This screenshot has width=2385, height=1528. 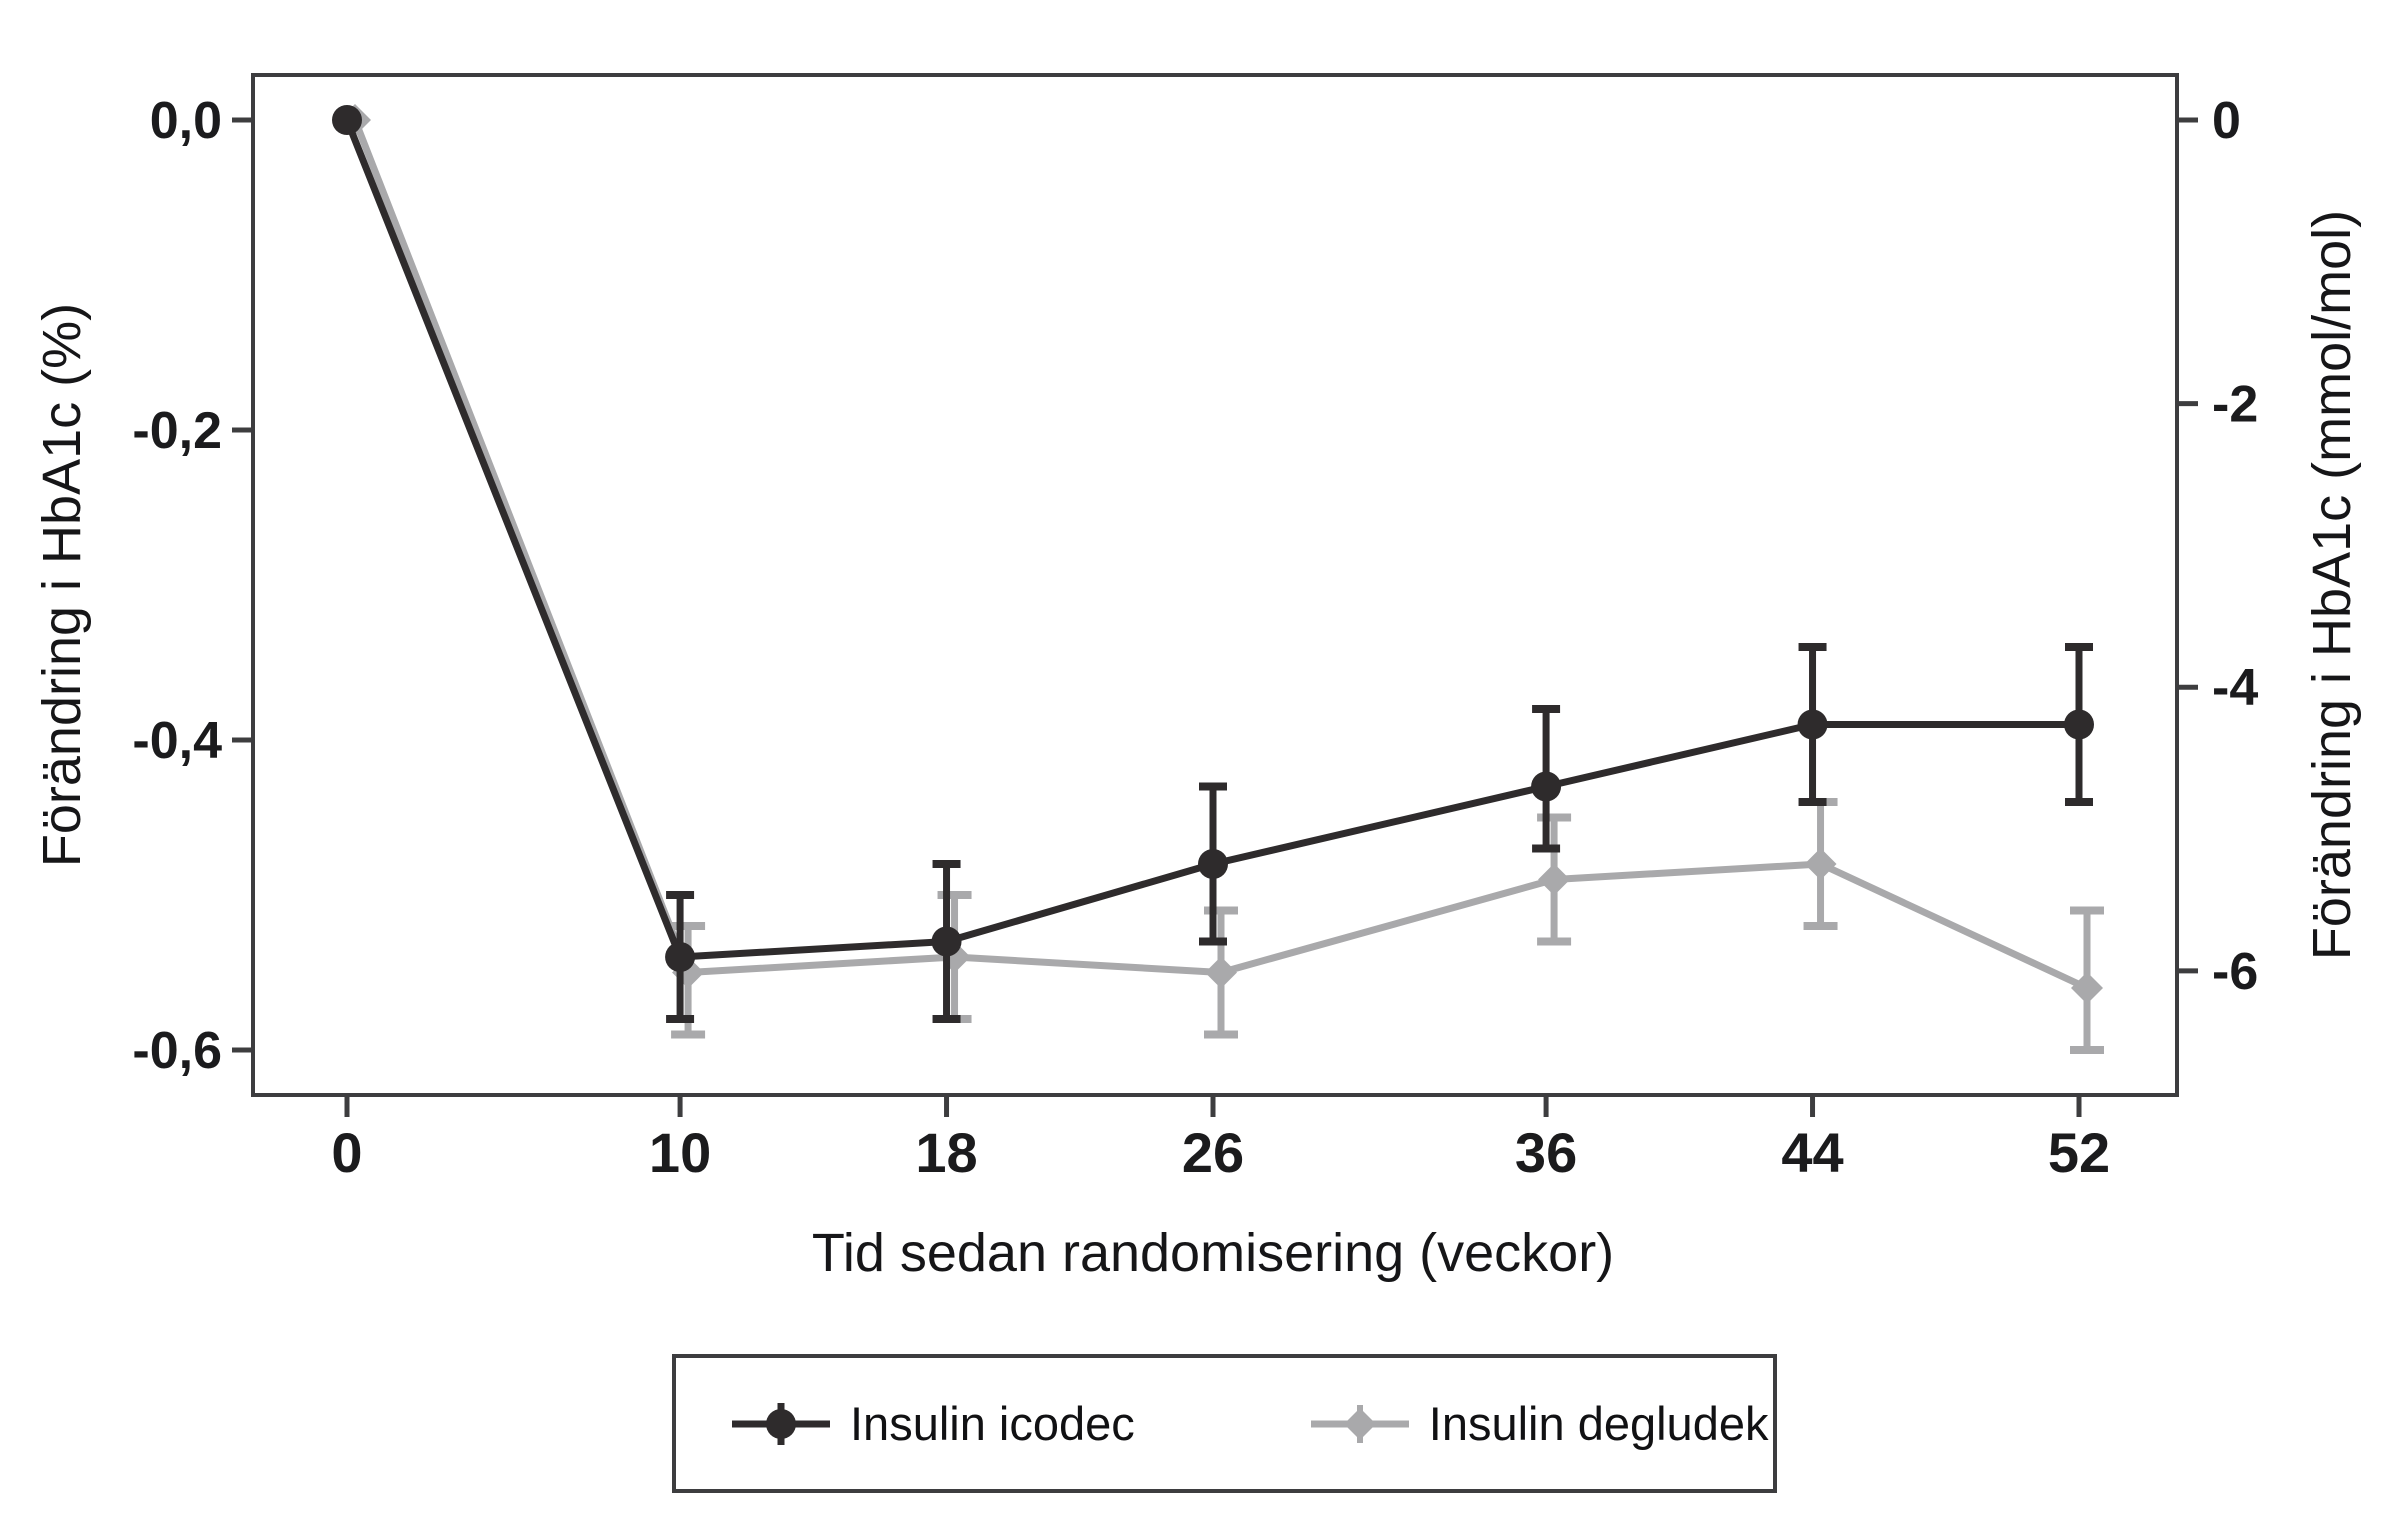 What do you see at coordinates (2226, 121) in the screenshot?
I see `y-tick-label-right: 0` at bounding box center [2226, 121].